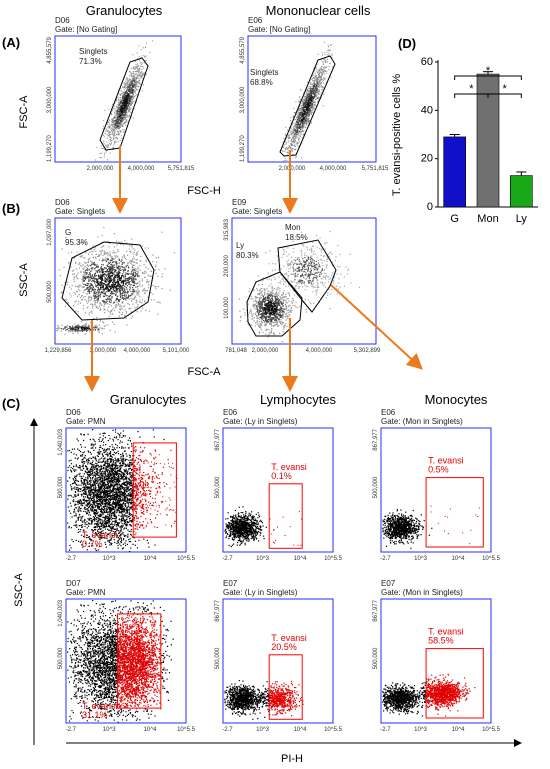  What do you see at coordinates (19, 590) in the screenshot?
I see `axis-label-c-y: SSC-A` at bounding box center [19, 590].